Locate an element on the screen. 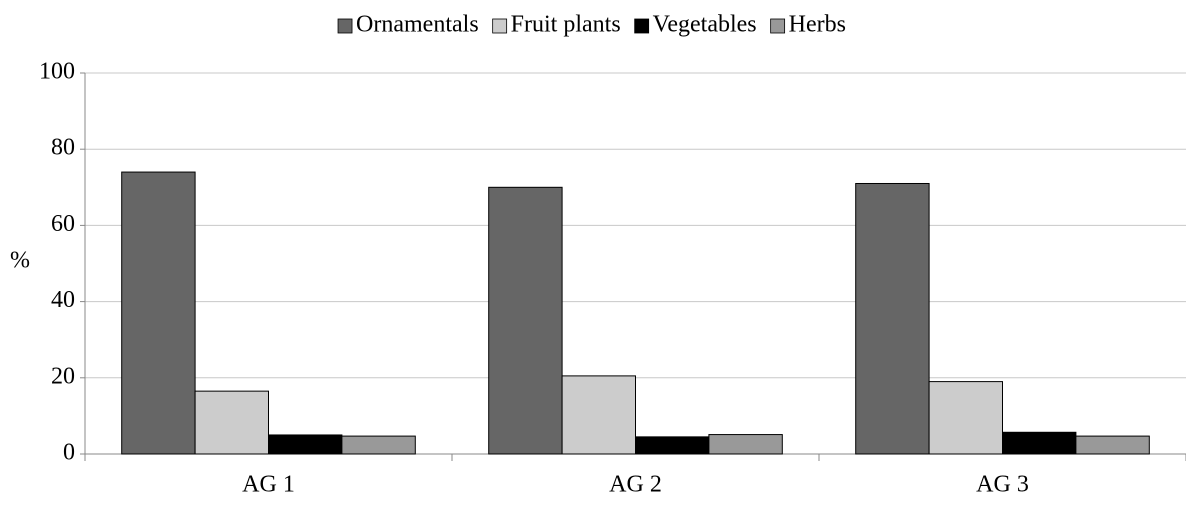  y-tick-label: 60 is located at coordinates (63, 224).